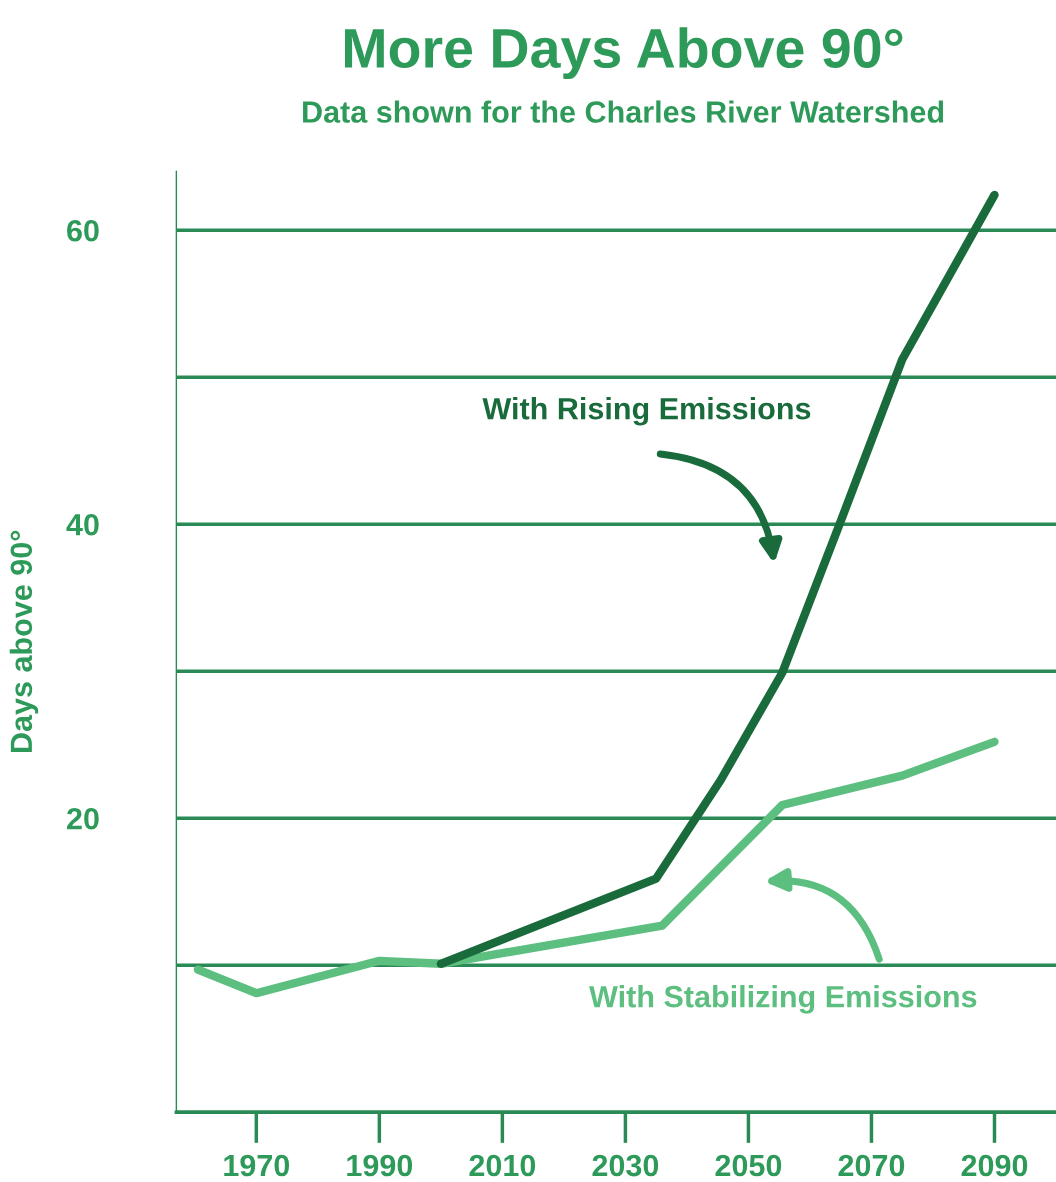  I want to click on chart-title: More Days Above 90°, so click(623, 53).